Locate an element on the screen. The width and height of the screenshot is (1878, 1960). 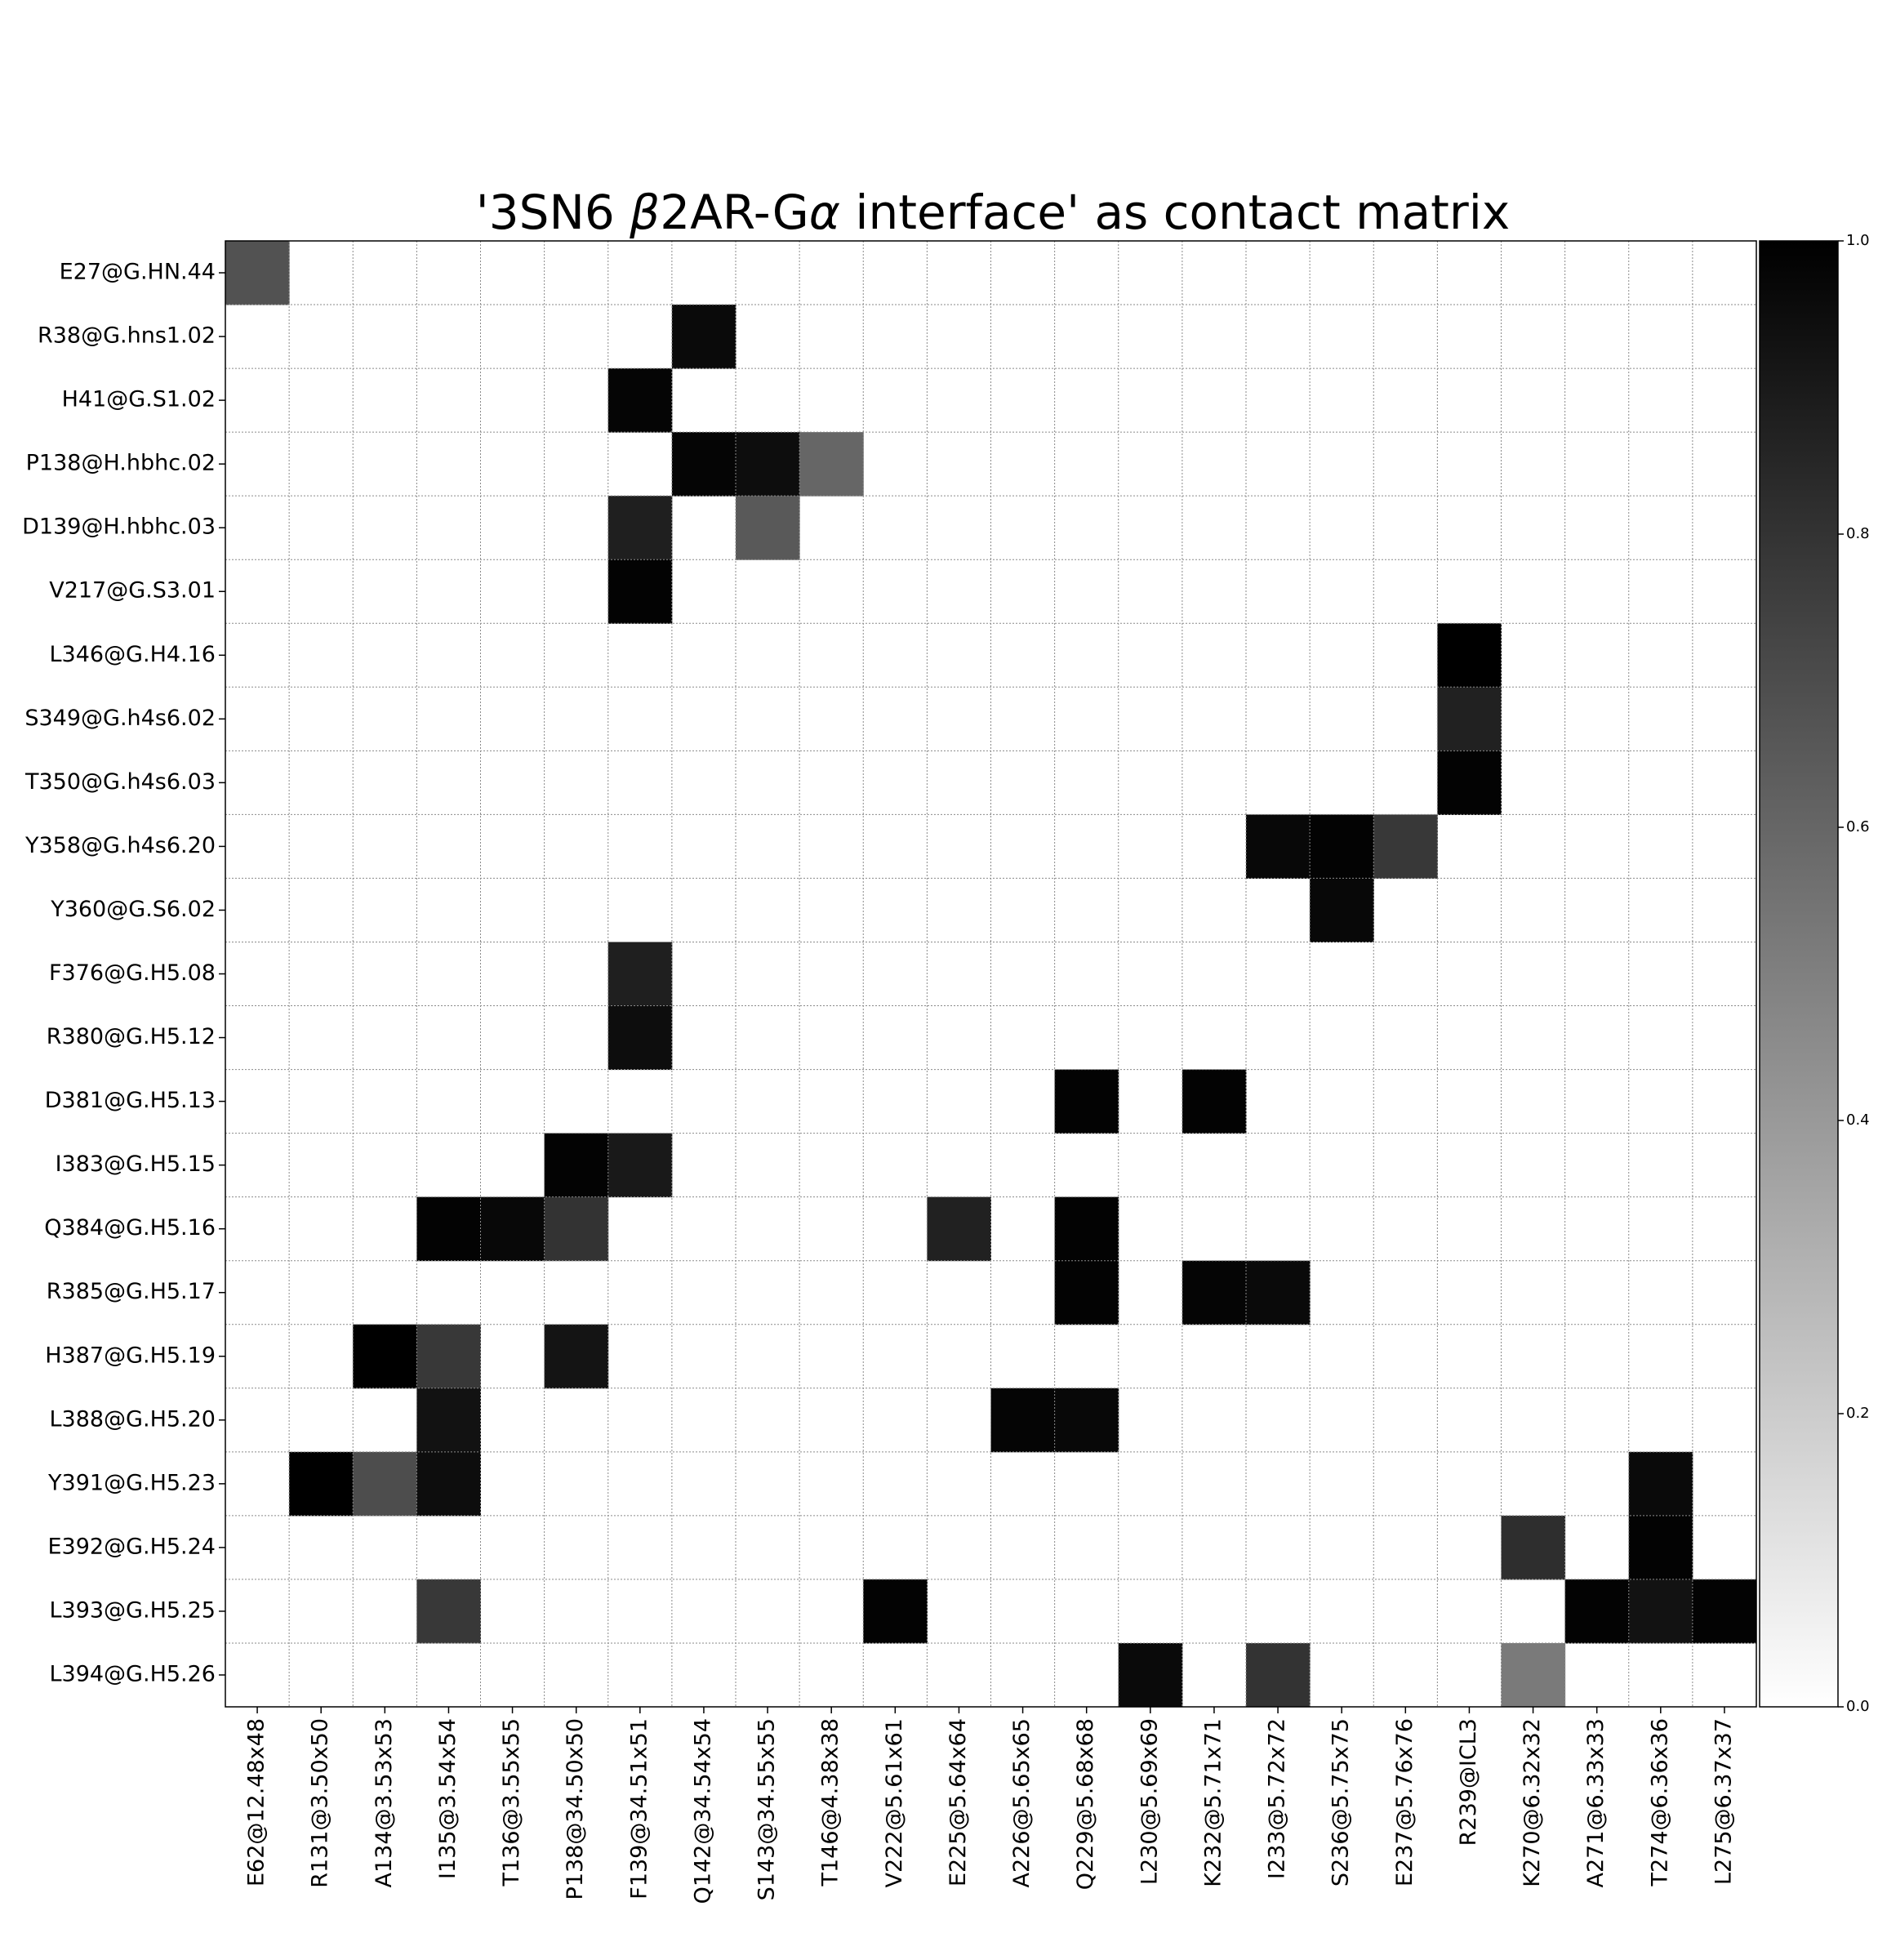
x-tick-label: K270@6.32x32 is located at coordinates (1533, 1803).